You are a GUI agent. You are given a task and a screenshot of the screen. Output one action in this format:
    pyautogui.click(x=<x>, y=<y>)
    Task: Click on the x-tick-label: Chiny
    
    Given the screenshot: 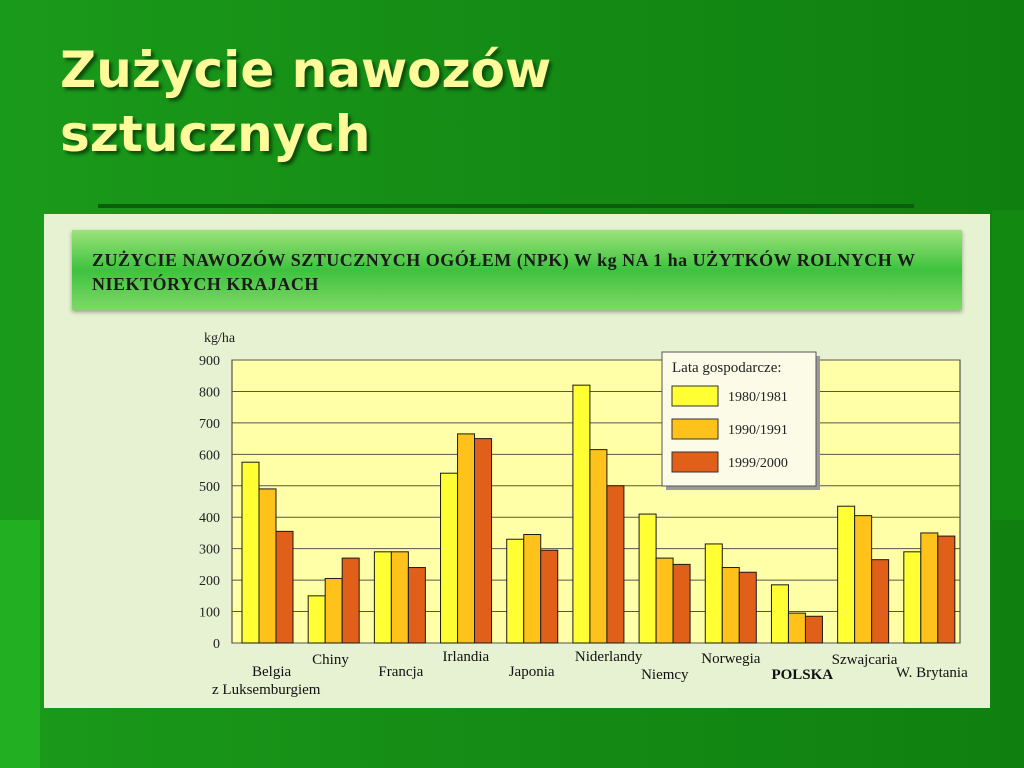 What is the action you would take?
    pyautogui.click(x=330, y=660)
    